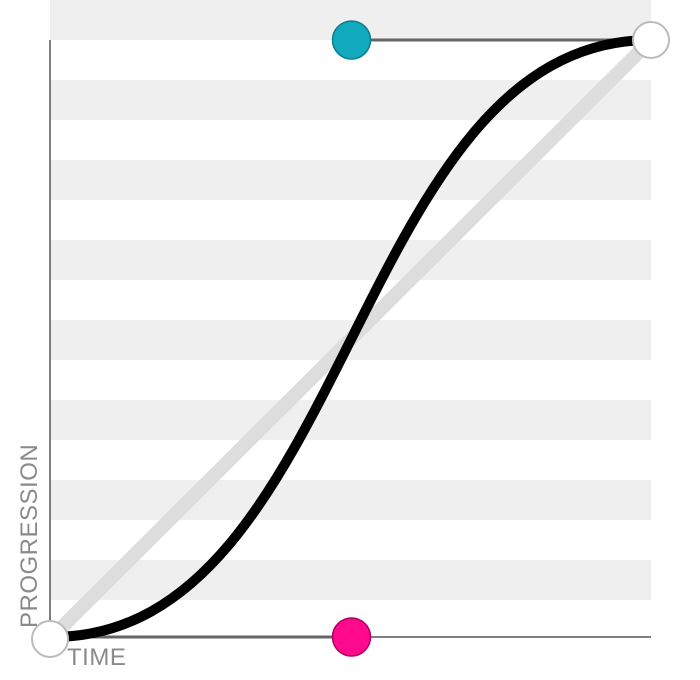 The height and width of the screenshot is (680, 700). Describe the element at coordinates (351, 637) in the screenshot. I see `p1-handle` at that location.